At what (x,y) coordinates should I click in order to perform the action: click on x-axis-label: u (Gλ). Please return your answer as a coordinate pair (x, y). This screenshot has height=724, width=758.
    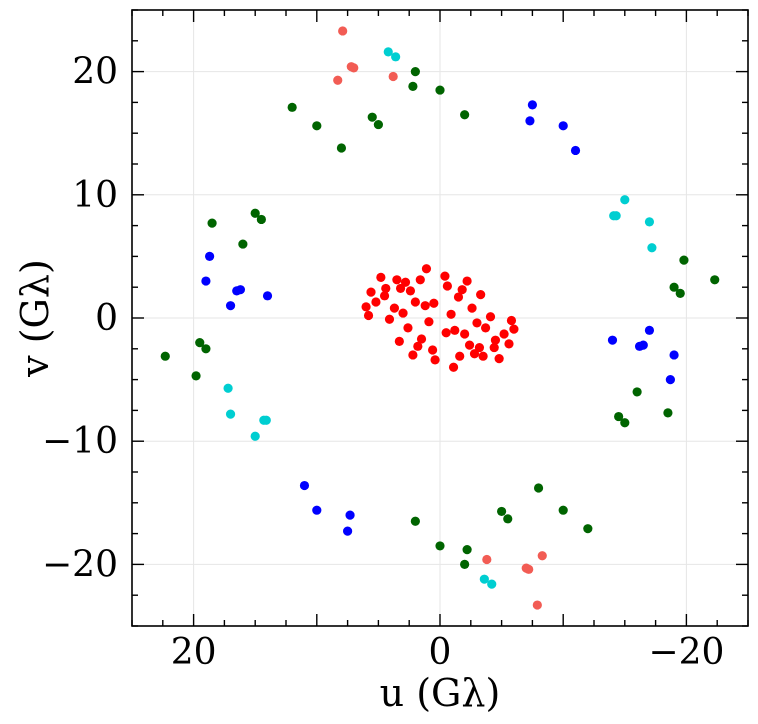
    Looking at the image, I should click on (440, 693).